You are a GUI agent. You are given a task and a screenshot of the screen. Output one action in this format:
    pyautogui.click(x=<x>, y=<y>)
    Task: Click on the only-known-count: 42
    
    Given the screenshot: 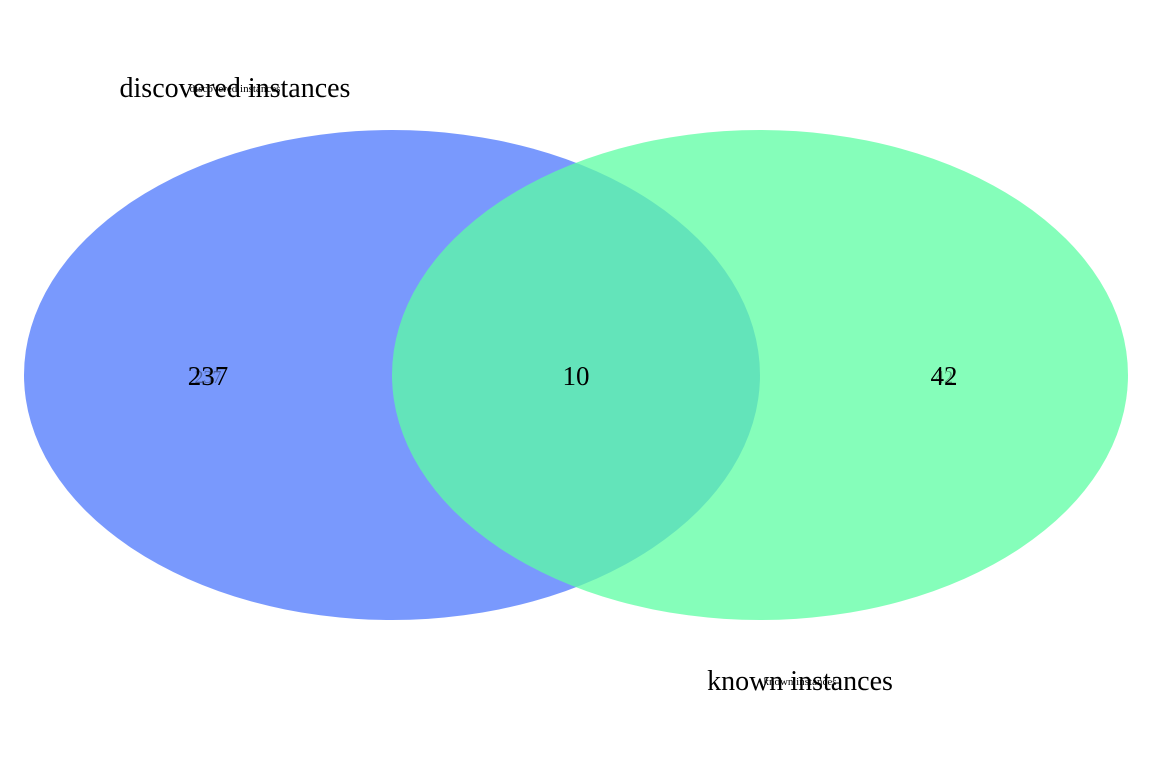 What is the action you would take?
    pyautogui.click(x=944, y=376)
    